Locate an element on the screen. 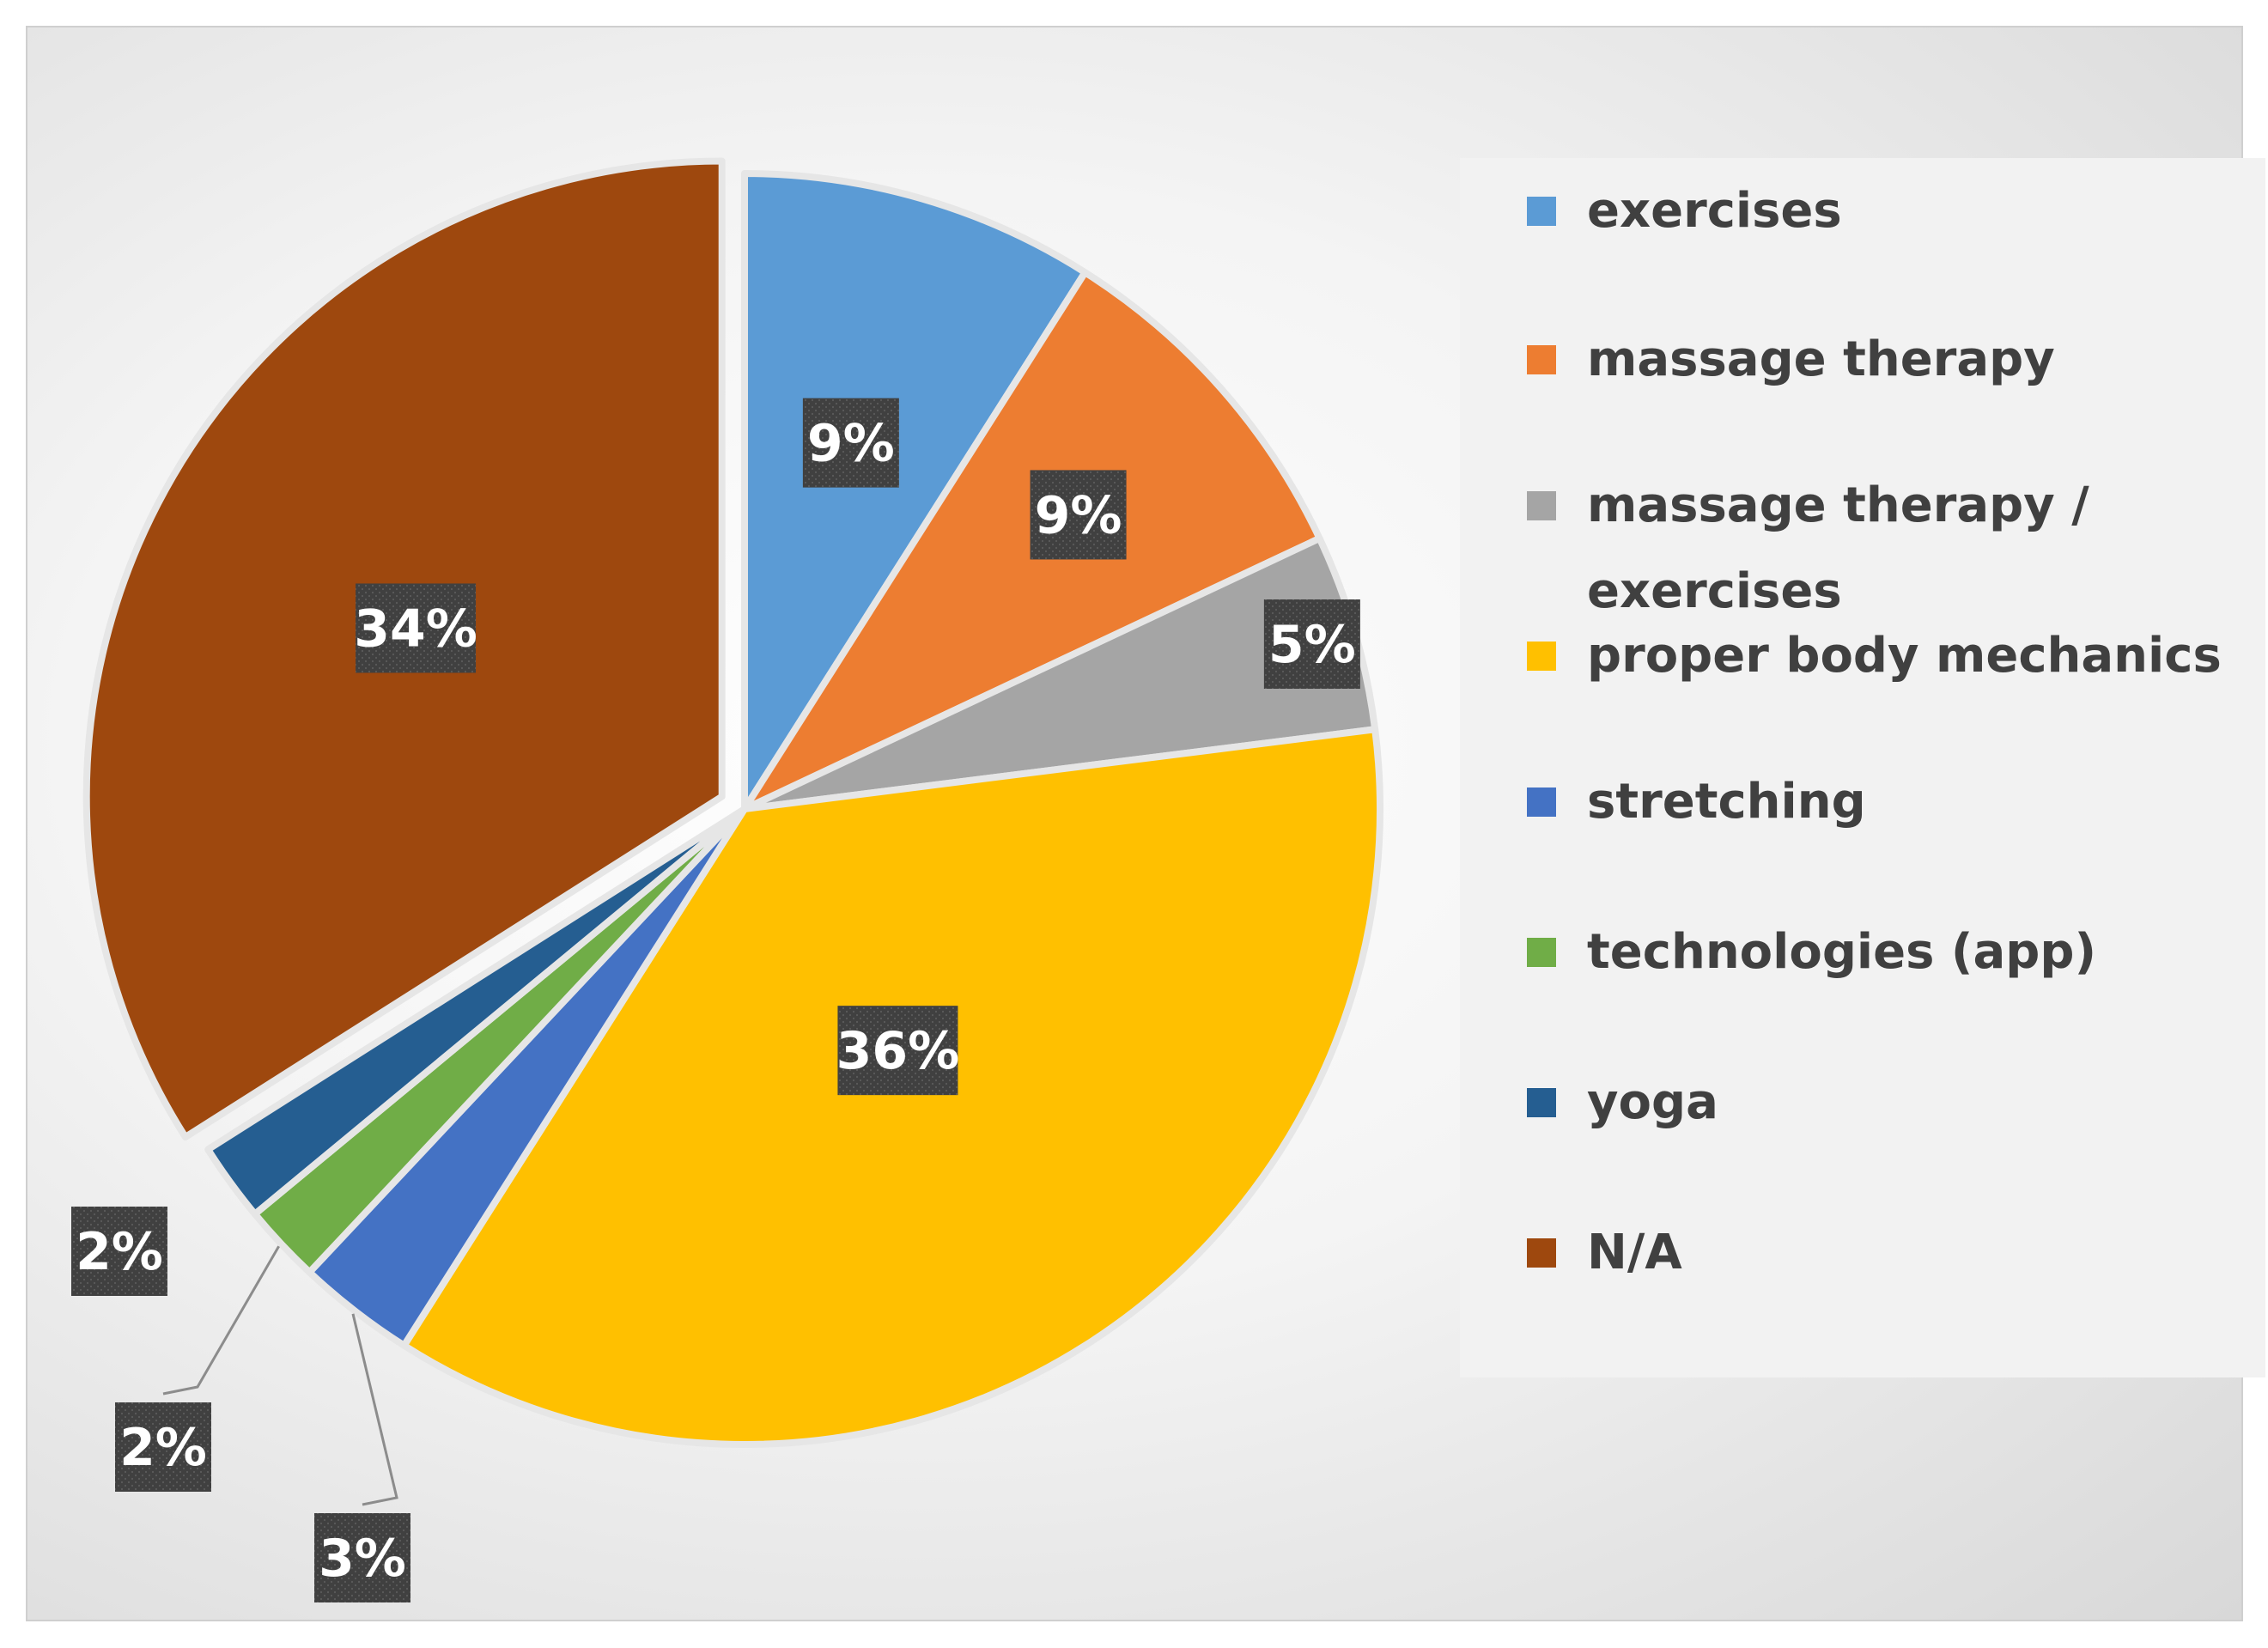 This screenshot has width=2268, height=1648. legend-label: massage therapy / is located at coordinates (1838, 505).